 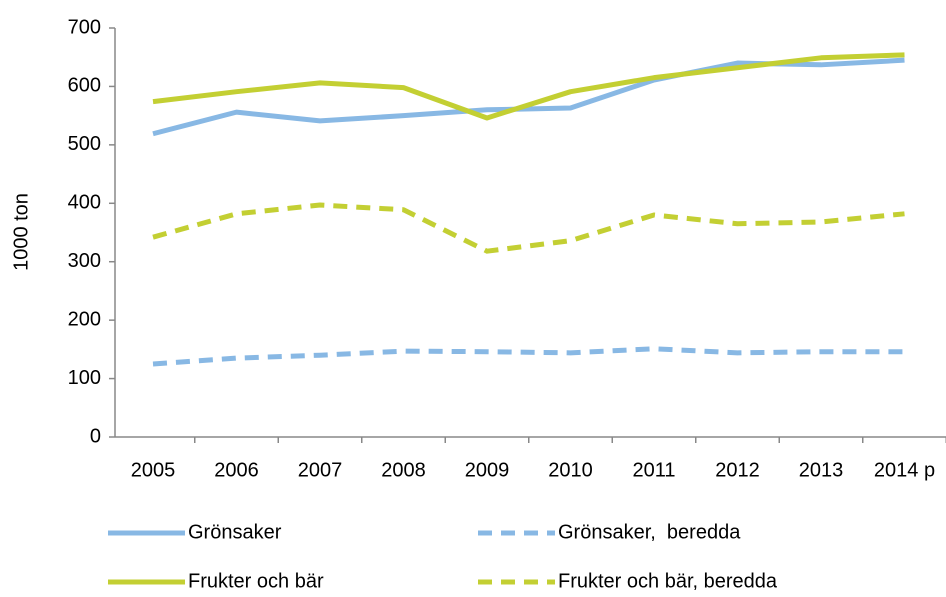 I want to click on y-tick-label: 300, so click(x=84, y=261).